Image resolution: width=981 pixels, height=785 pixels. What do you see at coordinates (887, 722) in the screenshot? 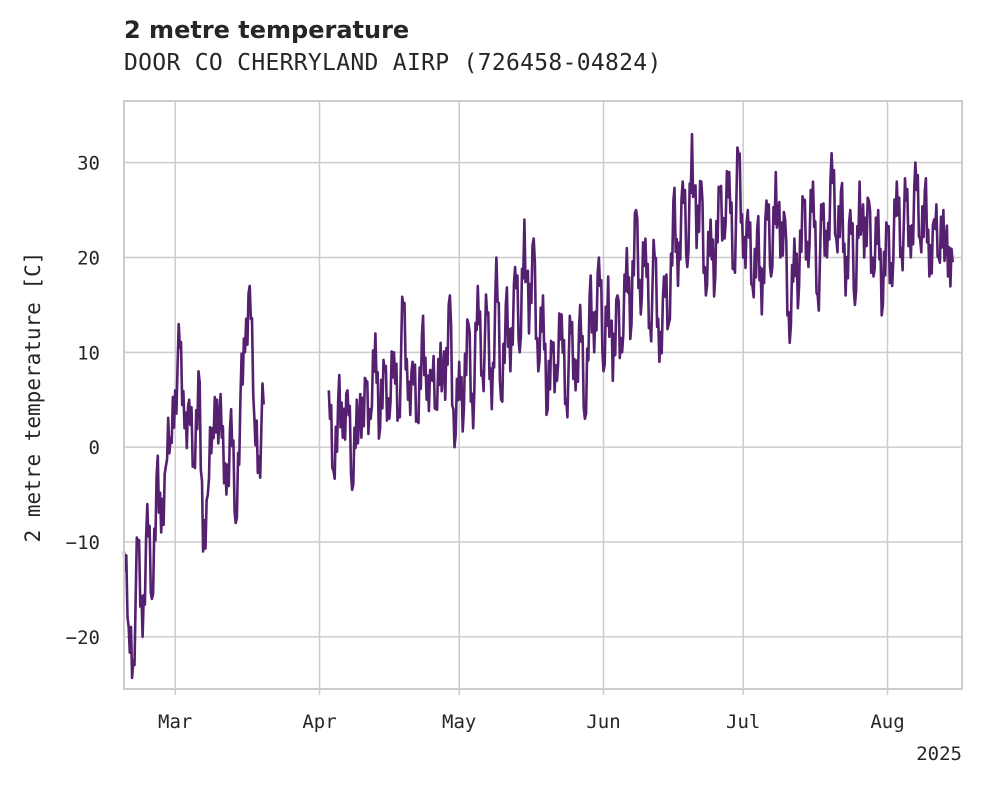
I see `x-tick-label: Aug` at bounding box center [887, 722].